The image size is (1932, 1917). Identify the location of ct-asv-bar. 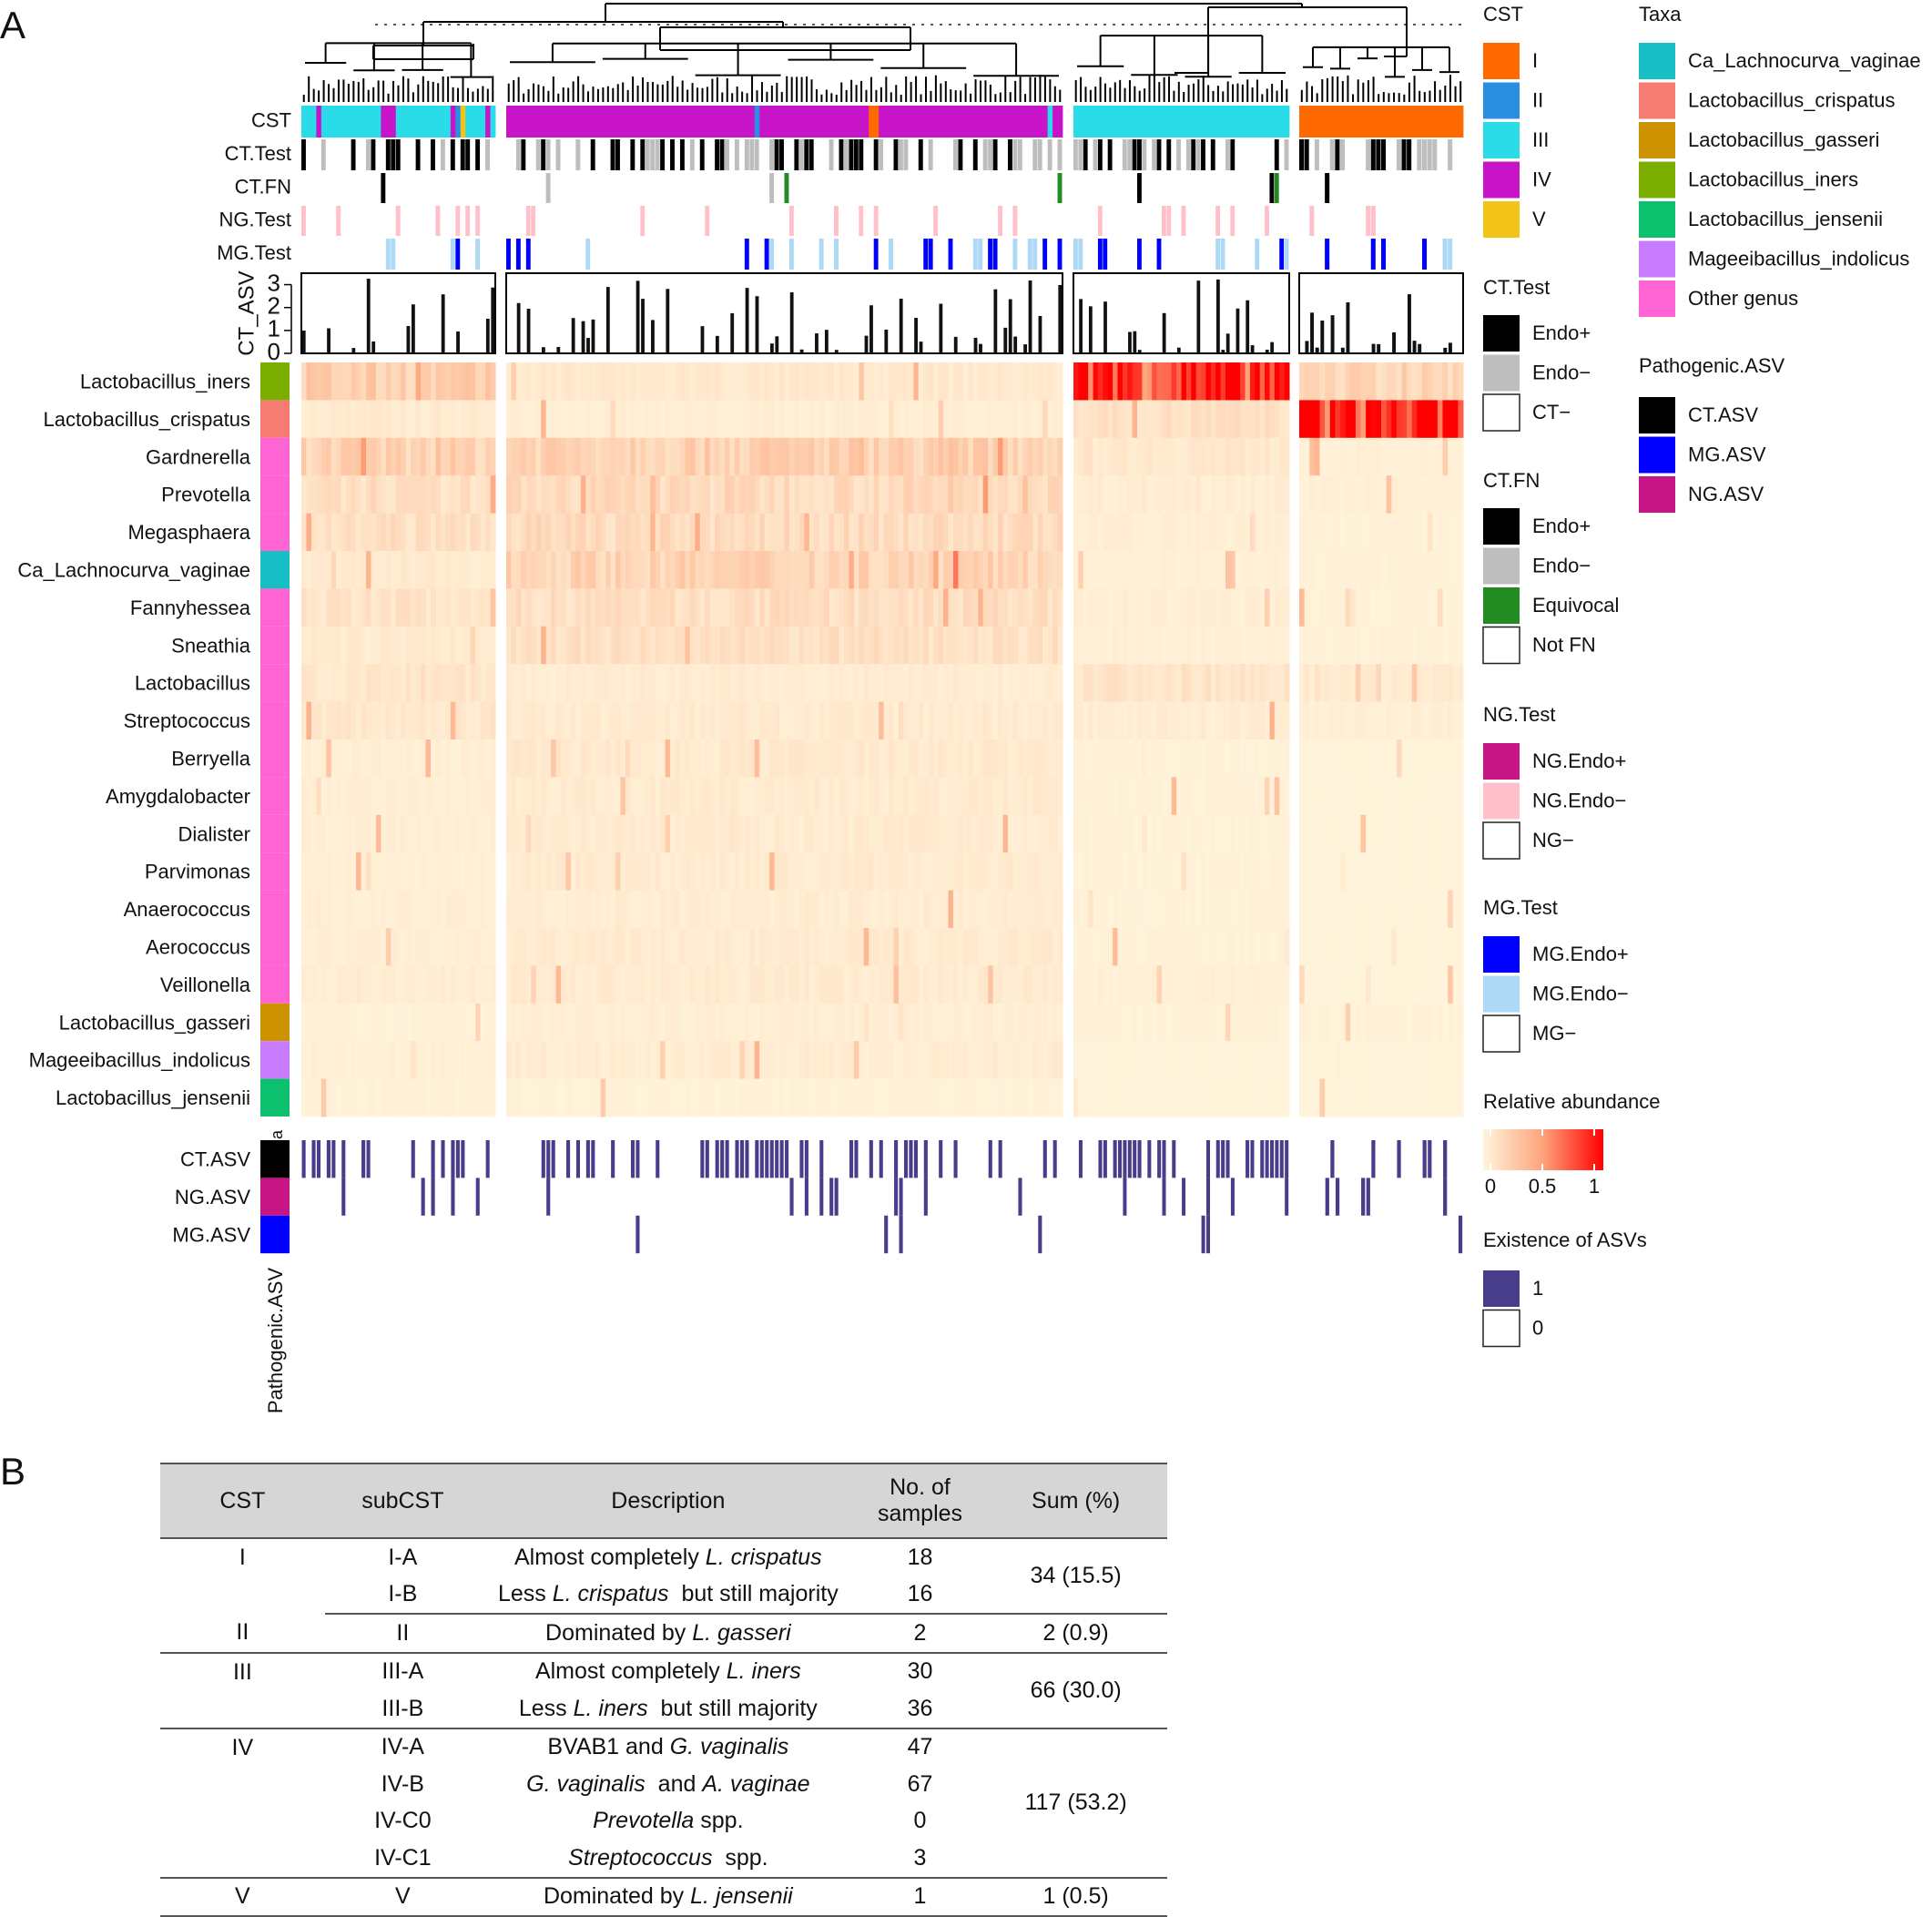
(488, 336).